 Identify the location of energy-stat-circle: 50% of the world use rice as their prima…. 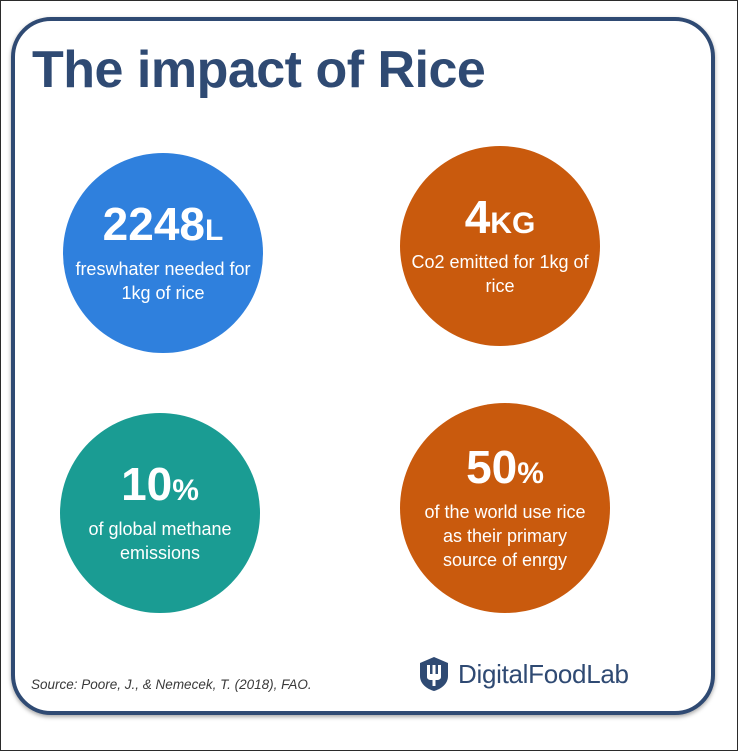
(505, 508).